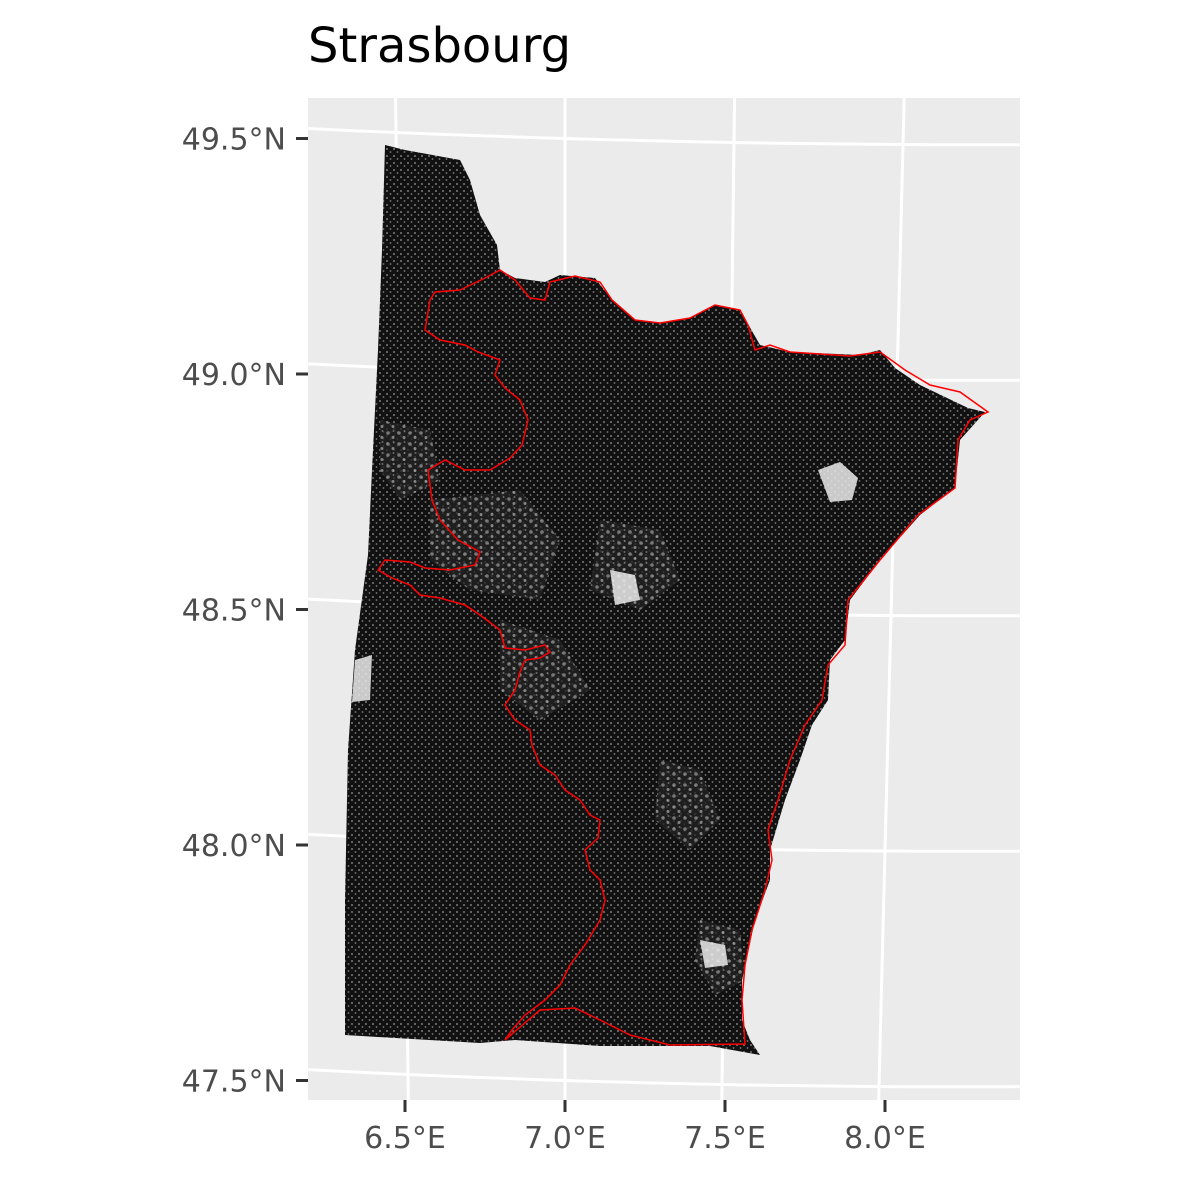  I want to click on x-tick-label: 7.5°E, so click(725, 1138).